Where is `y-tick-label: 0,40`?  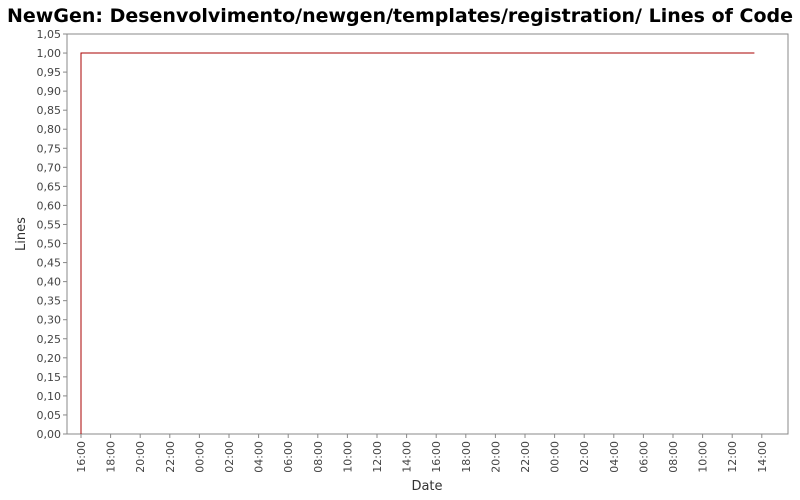 y-tick-label: 0,40 is located at coordinates (49, 282).